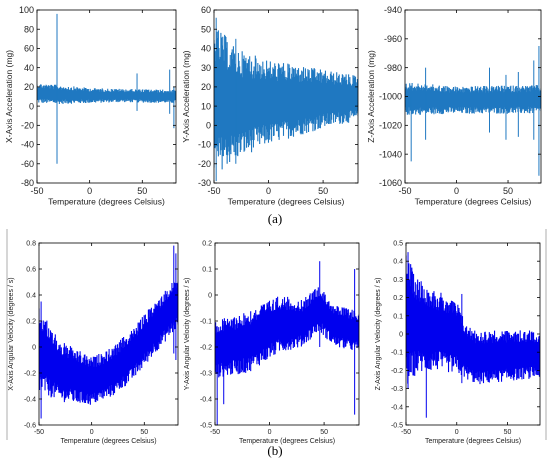 The height and width of the screenshot is (462, 550). Describe the element at coordinates (30, 425) in the screenshot. I see `y-tick-label: -0.6` at that location.